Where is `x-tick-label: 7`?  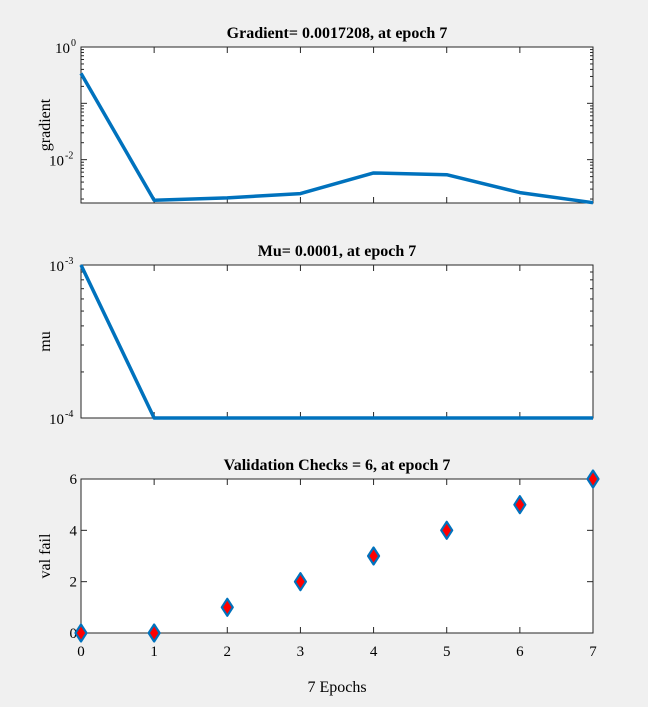
x-tick-label: 7 is located at coordinates (593, 652).